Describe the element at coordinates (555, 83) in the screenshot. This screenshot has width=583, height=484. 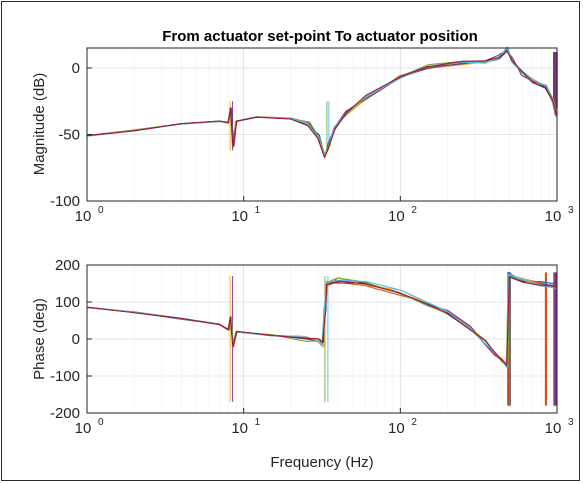
I see `hf-noise-band` at that location.